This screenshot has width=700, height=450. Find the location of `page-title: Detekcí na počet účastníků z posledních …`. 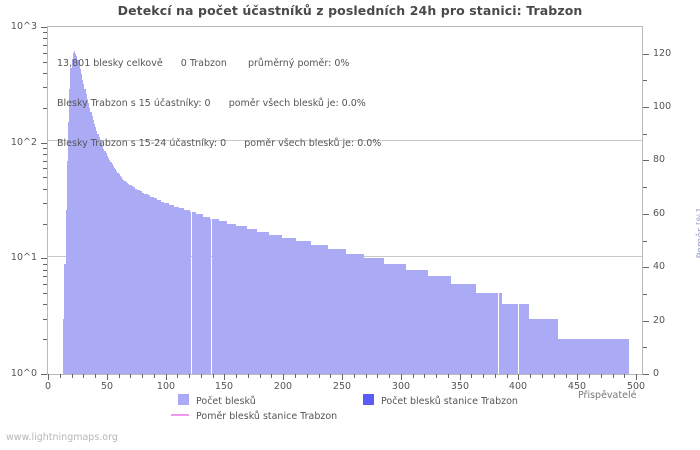

page-title: Detekcí na počet účastníků z posledních … is located at coordinates (350, 10).